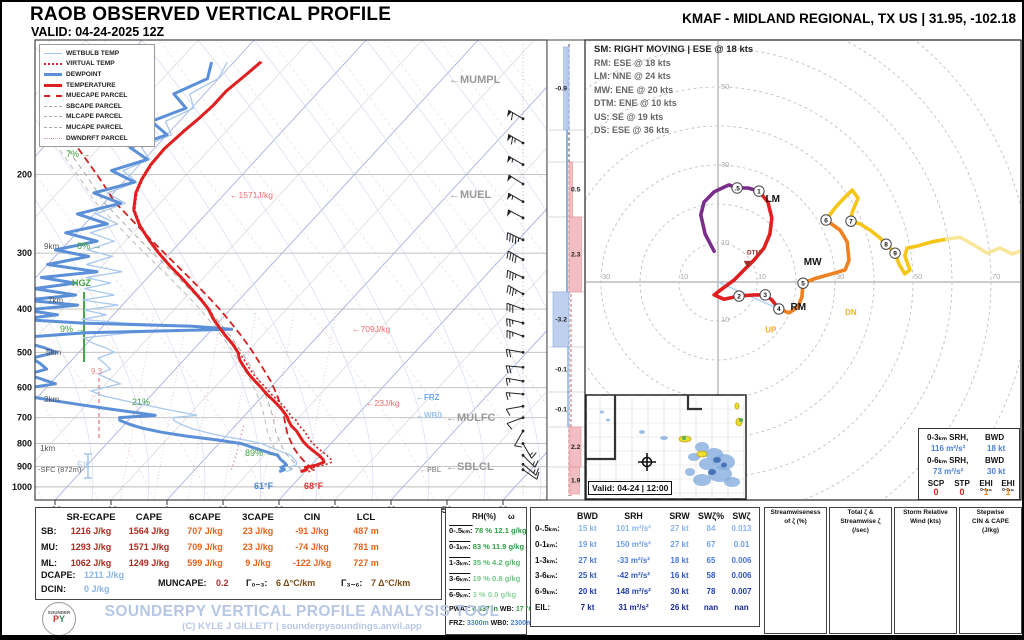 Image resolution: width=1024 pixels, height=640 pixels. What do you see at coordinates (632, 130) in the screenshot?
I see `ds-line: DS: ESE @ 36 kts` at bounding box center [632, 130].